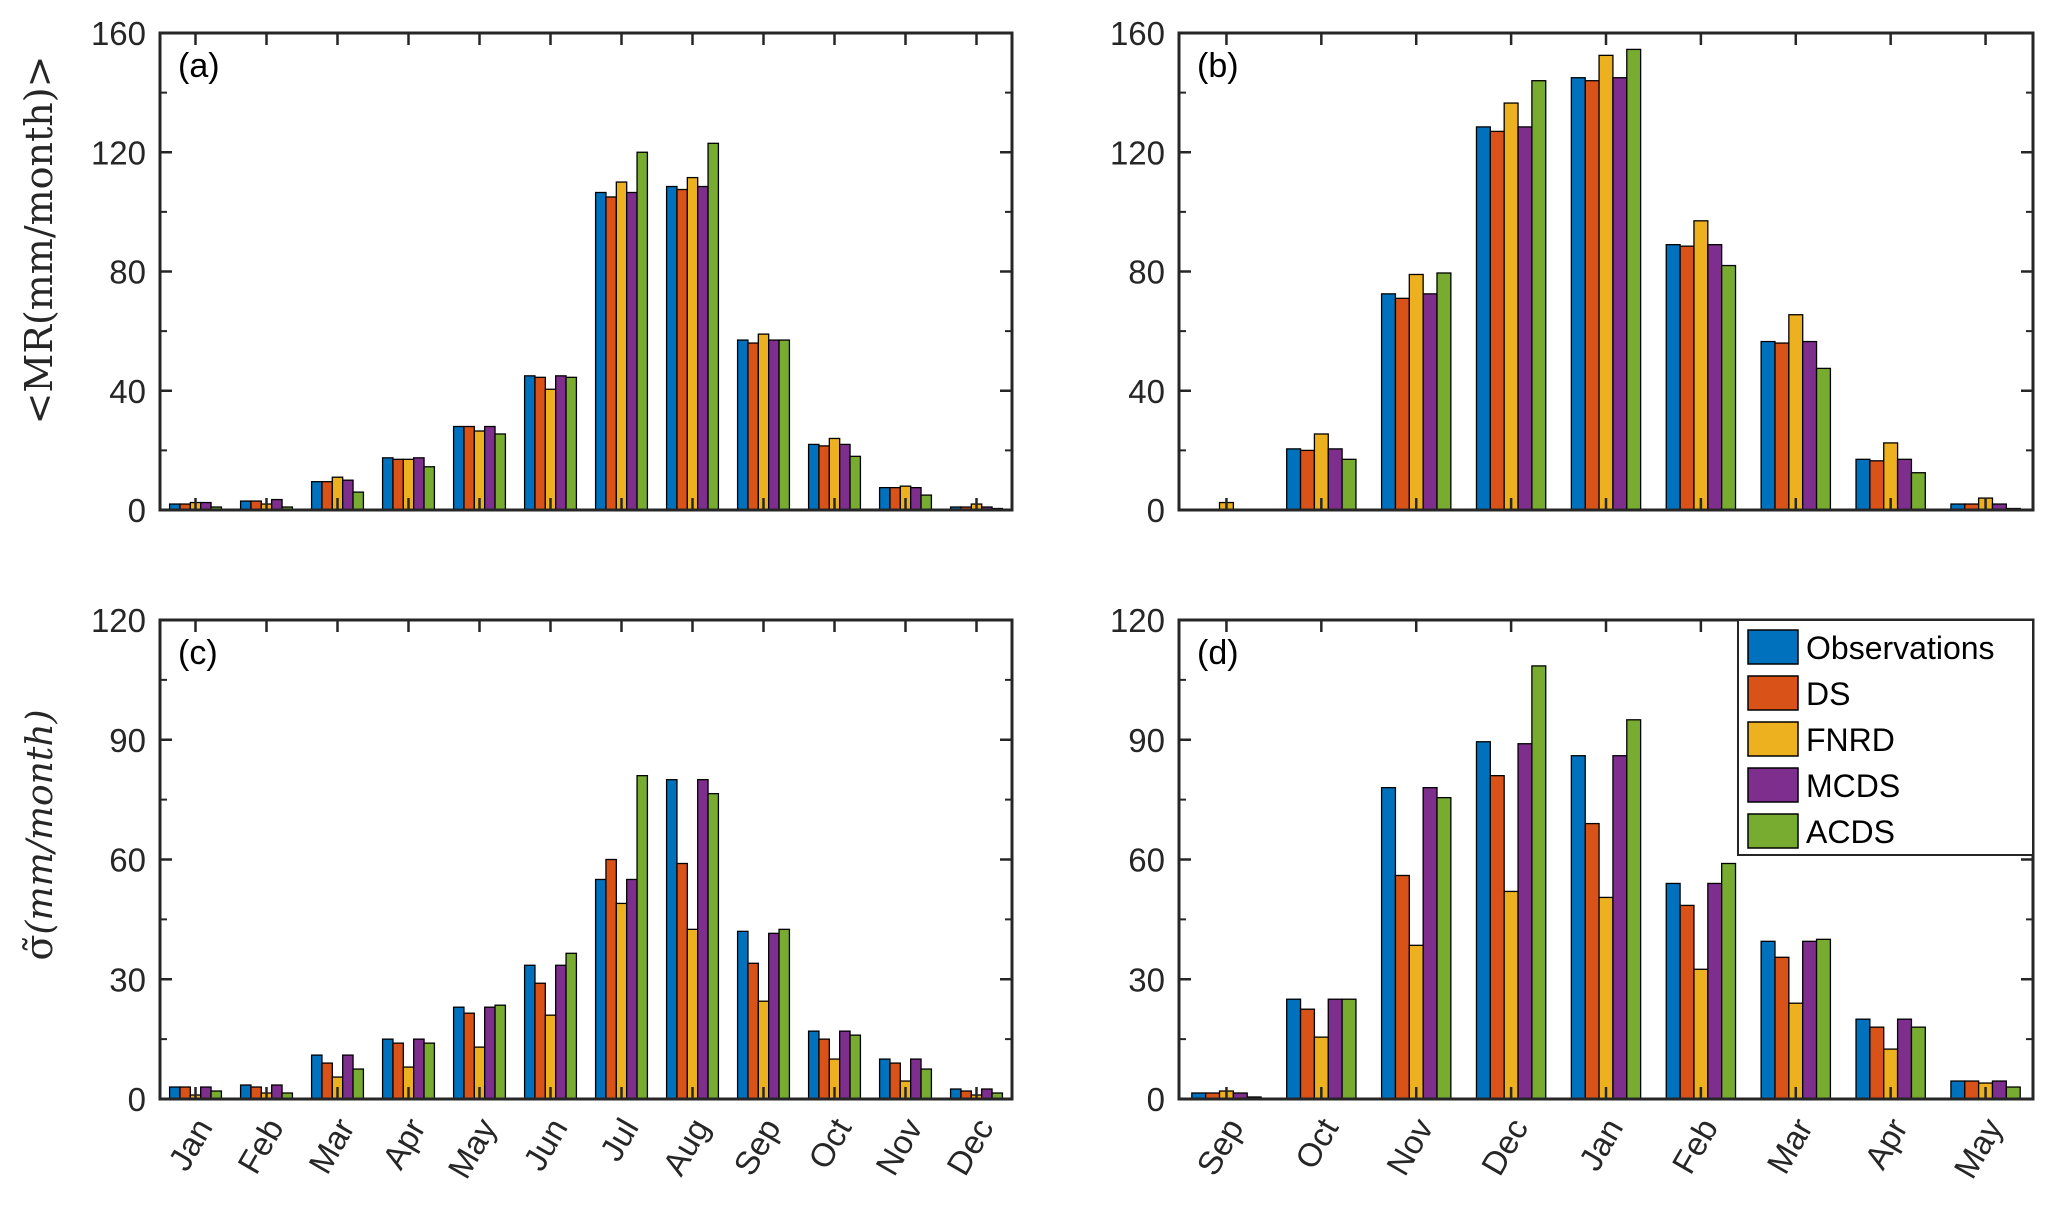 The height and width of the screenshot is (1224, 2067). Describe the element at coordinates (419, 484) in the screenshot. I see `bar-a-mcds-apr` at that location.